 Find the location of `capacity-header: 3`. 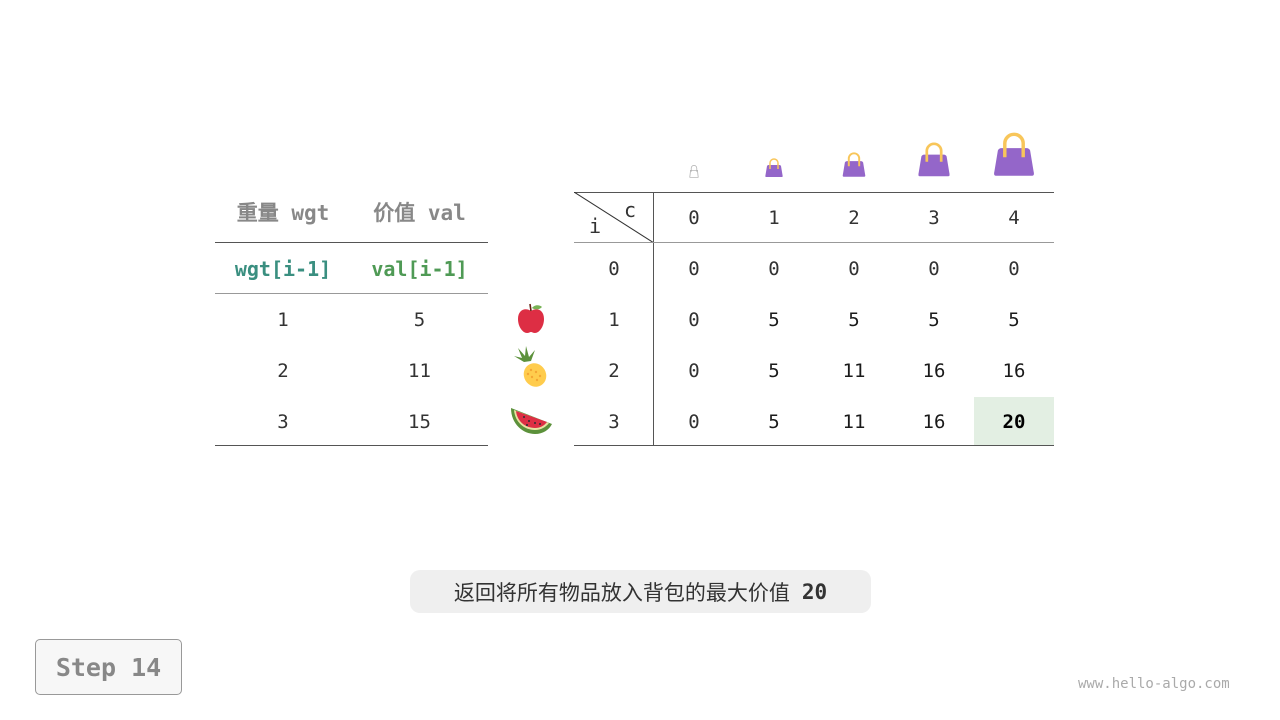

capacity-header: 3 is located at coordinates (934, 217).